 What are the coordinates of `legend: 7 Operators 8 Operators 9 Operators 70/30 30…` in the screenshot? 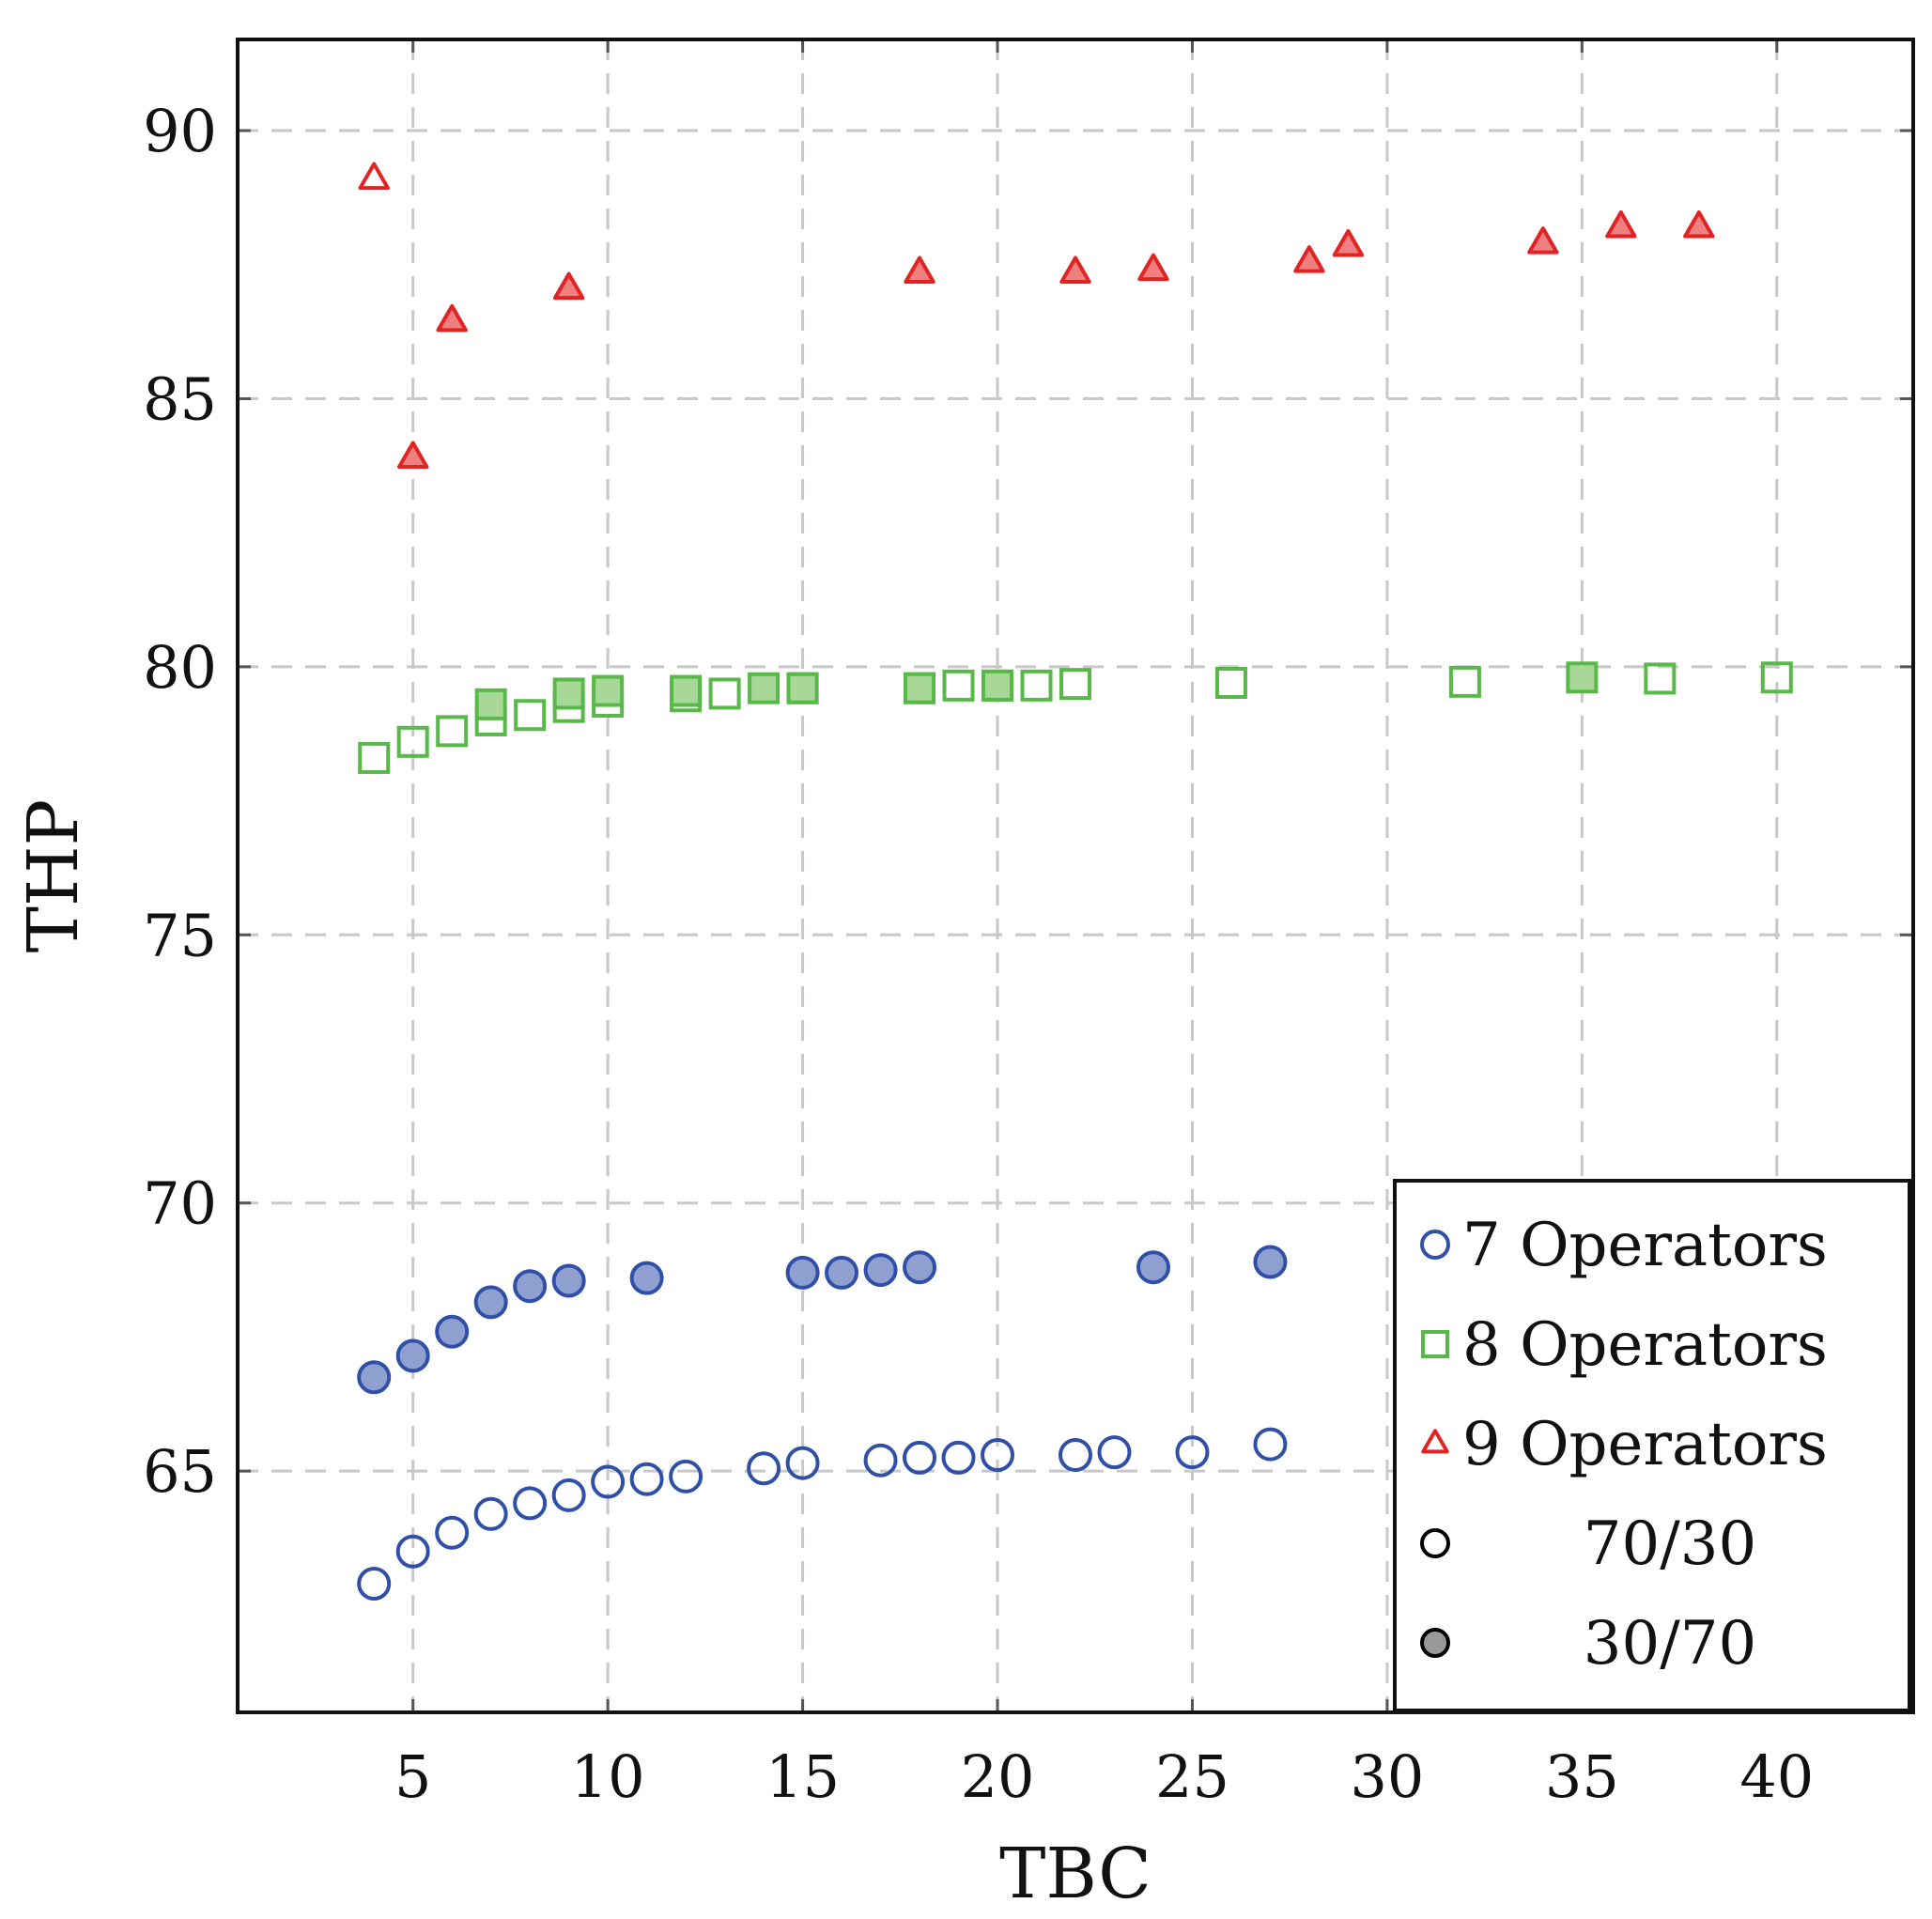 It's located at (1652, 1446).